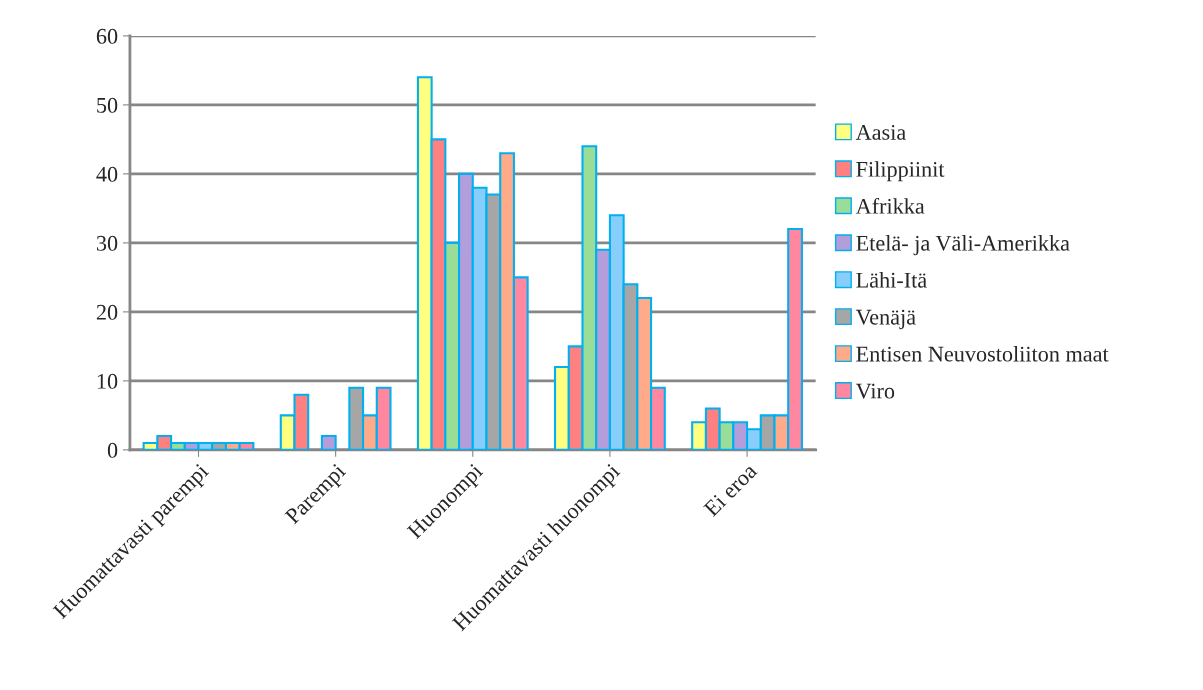  I want to click on legend-label: Viro, so click(875, 391).